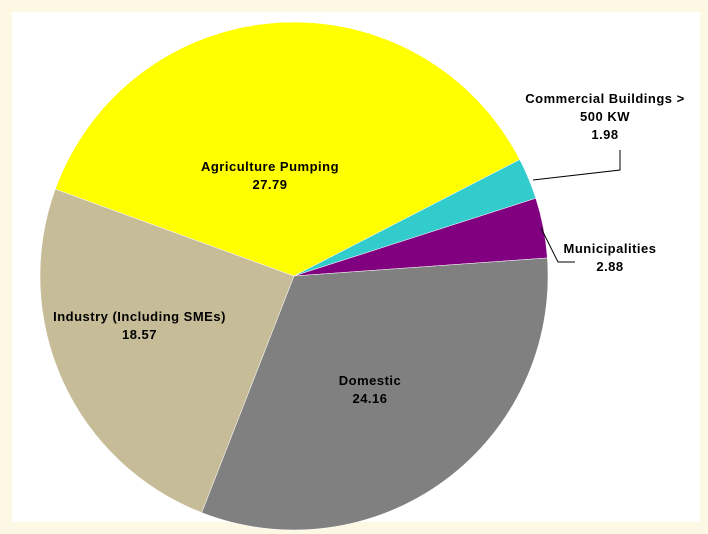  I want to click on slice-label: Industry (Including SMEs) 18.57, so click(139, 326).